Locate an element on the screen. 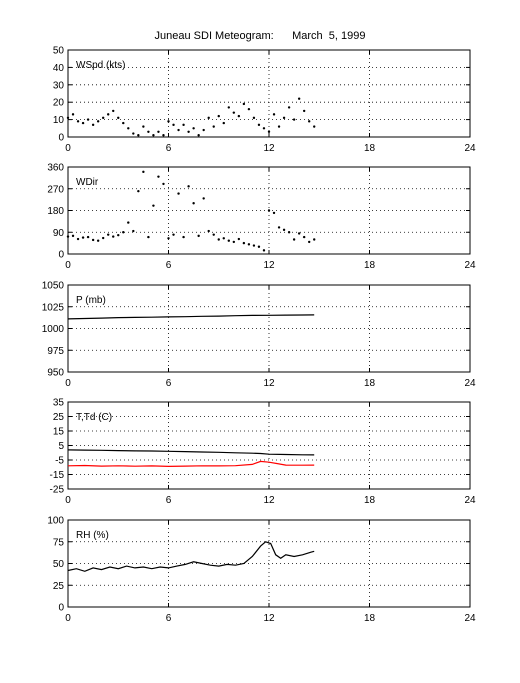  wspd-ytick-label: 0 is located at coordinates (61, 138).